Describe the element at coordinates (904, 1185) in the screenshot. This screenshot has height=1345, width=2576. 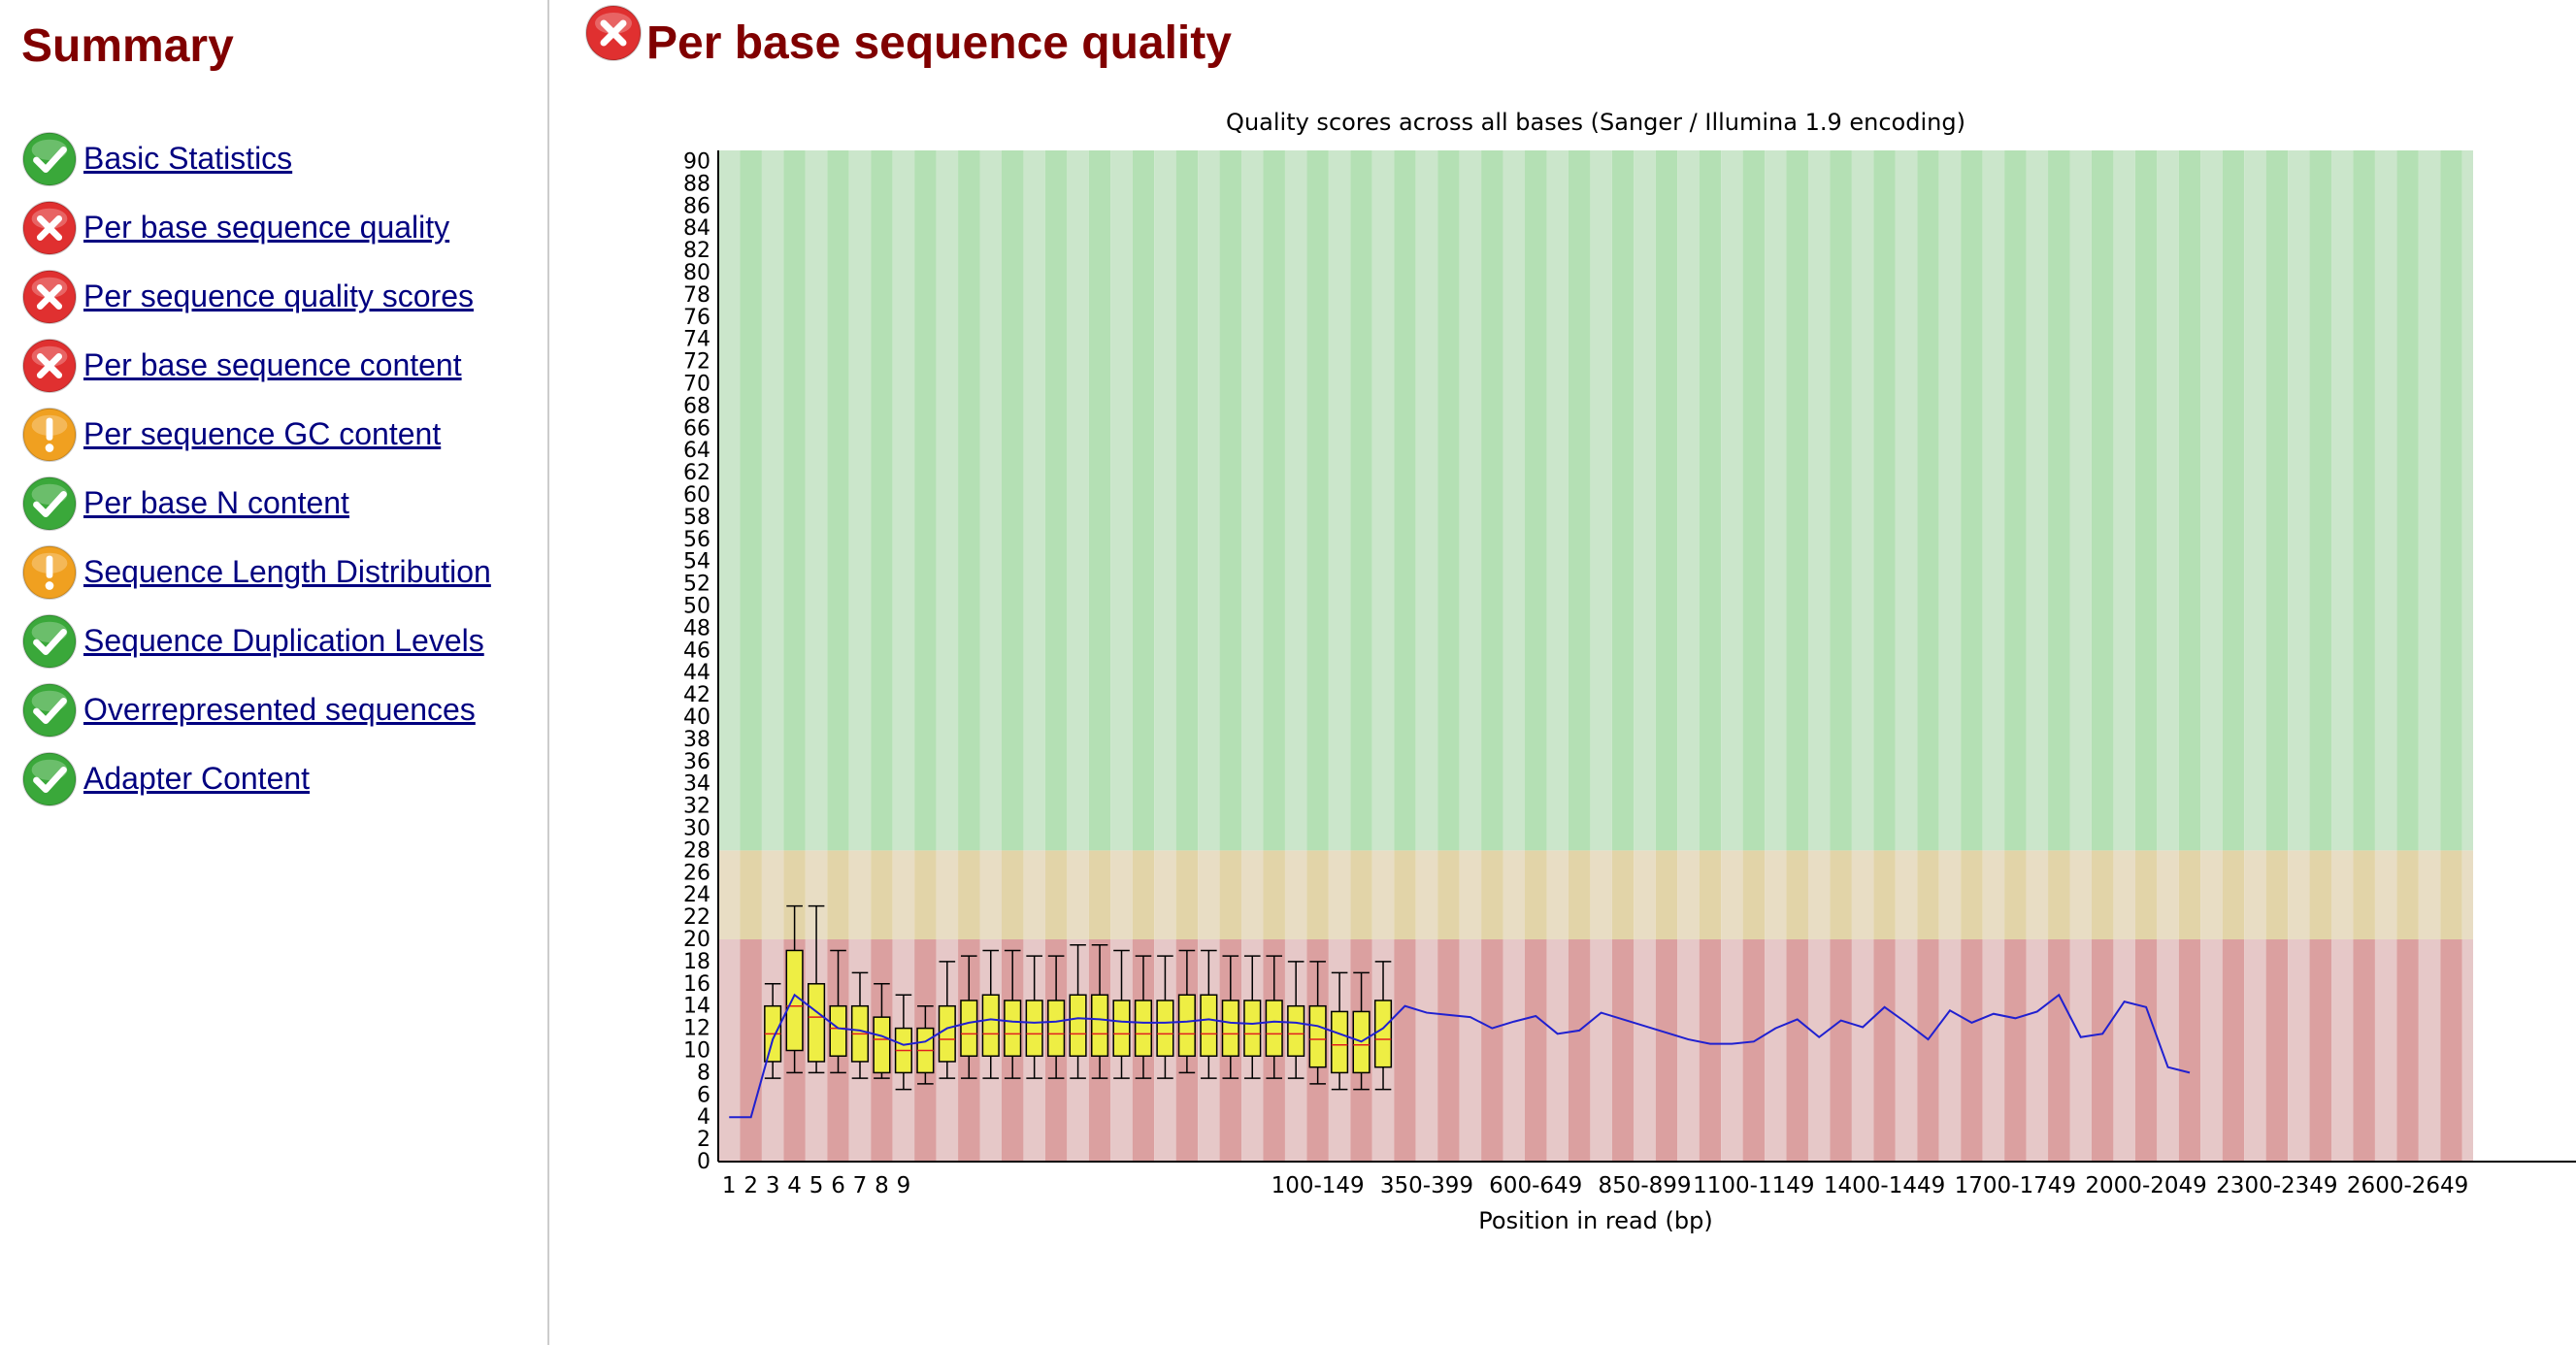
I see `x-tick-label: 9` at that location.